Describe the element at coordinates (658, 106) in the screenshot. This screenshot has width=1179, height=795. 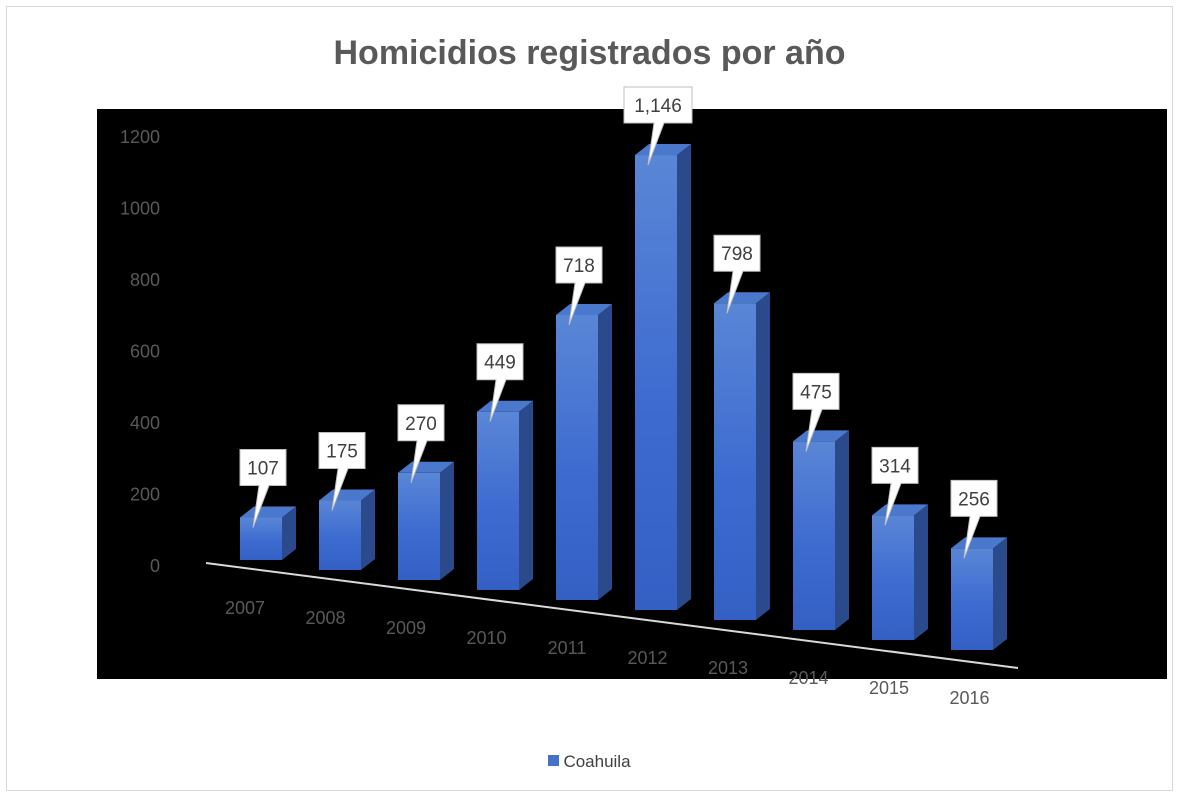
I see `data-label-text: 1,146` at that location.